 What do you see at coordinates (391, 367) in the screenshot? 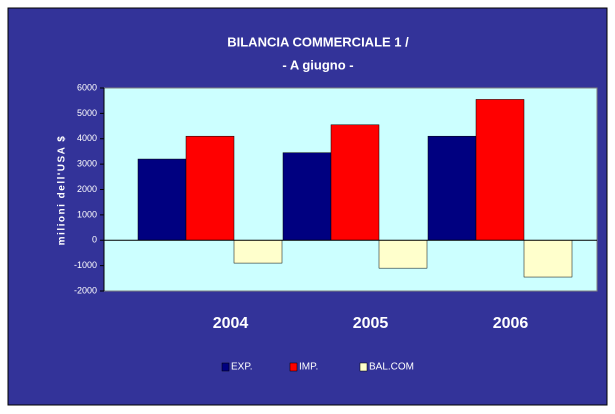
I see `legend-label: BAL.COM` at bounding box center [391, 367].